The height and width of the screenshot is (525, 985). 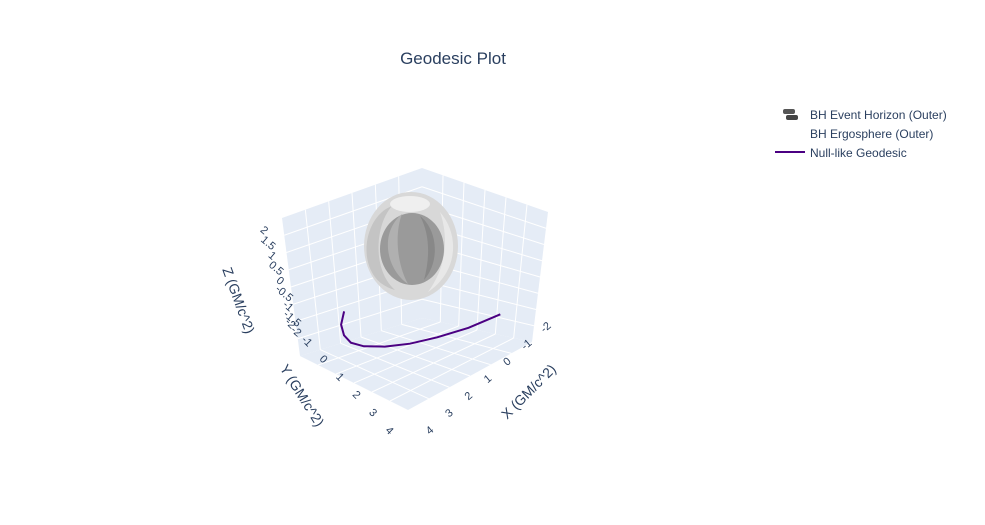 I want to click on z-axis-title: Z (GM/c^2), so click(x=238, y=300).